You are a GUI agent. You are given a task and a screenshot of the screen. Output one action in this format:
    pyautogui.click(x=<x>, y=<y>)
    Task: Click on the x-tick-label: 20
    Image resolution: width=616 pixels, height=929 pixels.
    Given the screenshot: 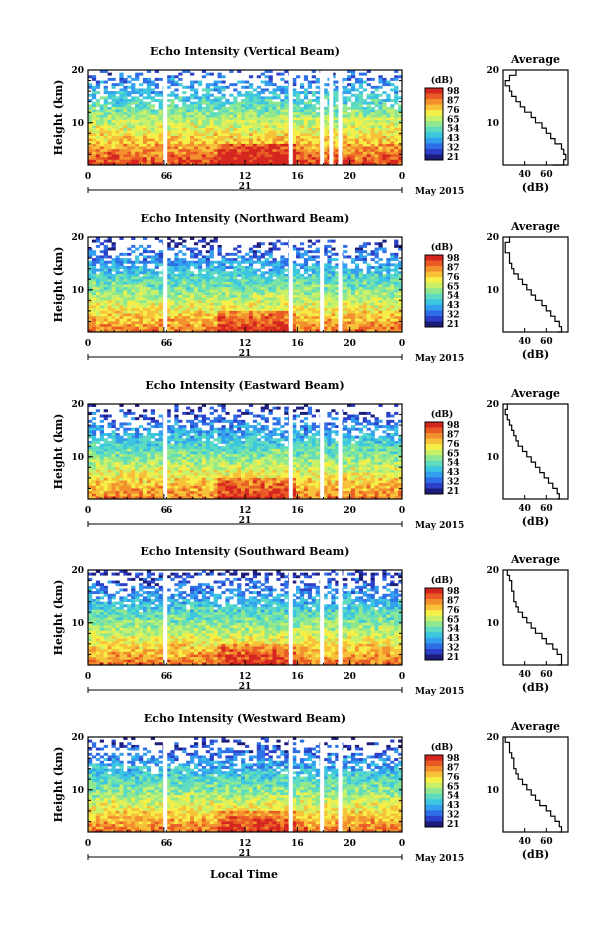 What is the action you would take?
    pyautogui.click(x=349, y=177)
    